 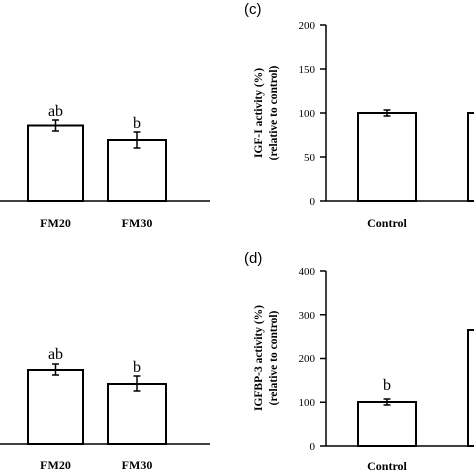 I want to click on bar-partial-bottom, so click(x=470, y=388).